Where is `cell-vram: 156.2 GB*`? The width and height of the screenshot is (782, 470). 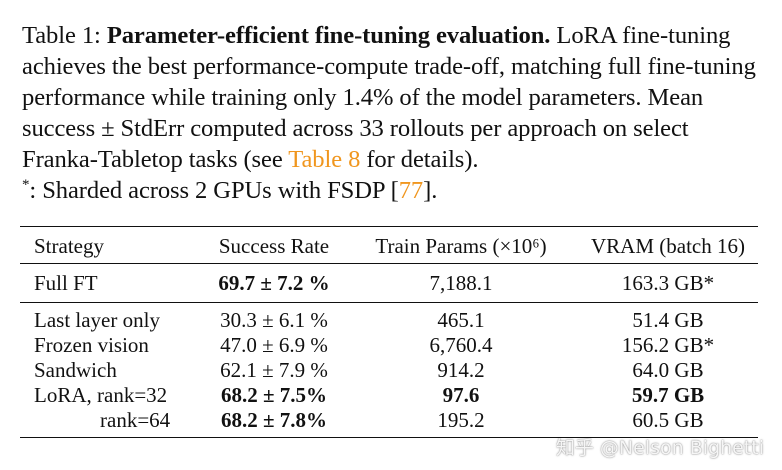 cell-vram: 156.2 GB* is located at coordinates (668, 345).